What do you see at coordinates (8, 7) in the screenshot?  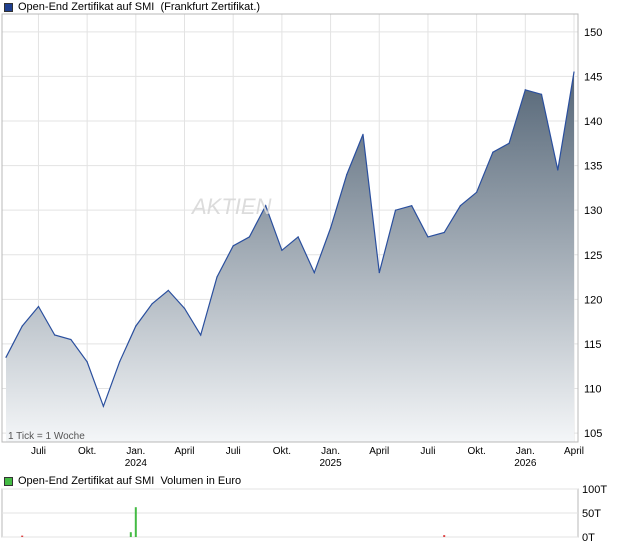 I see `price-legend-swatch` at bounding box center [8, 7].